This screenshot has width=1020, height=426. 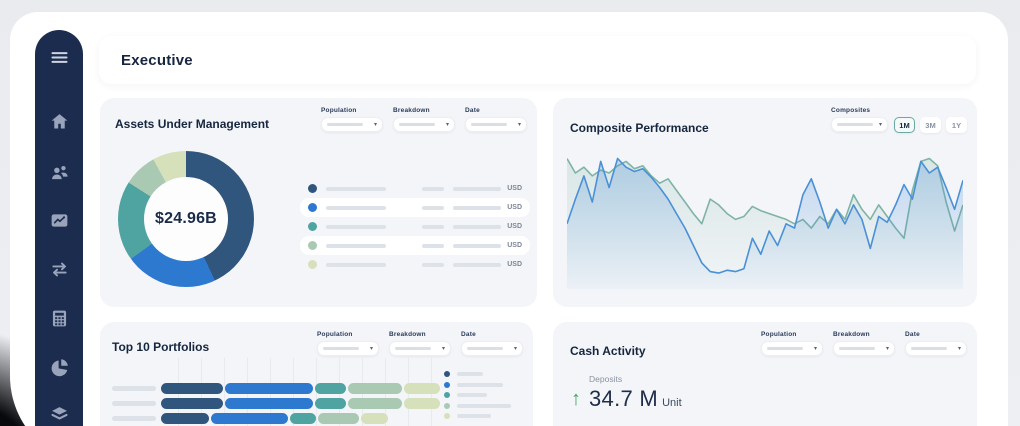 I want to click on range-button-3m: 3M, so click(x=930, y=125).